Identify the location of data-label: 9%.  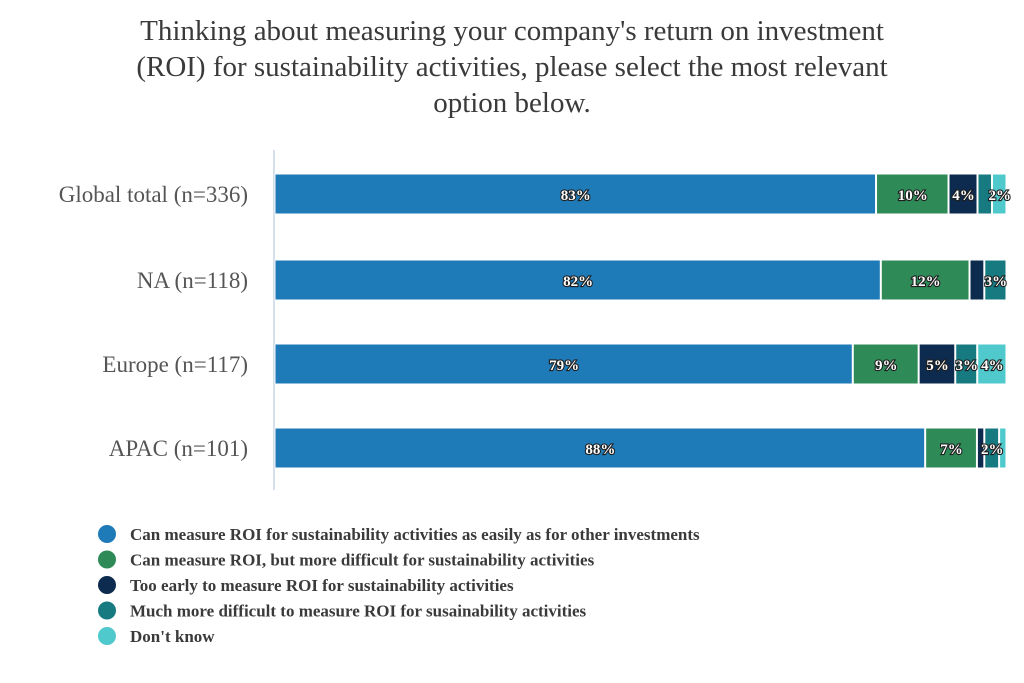
(886, 366).